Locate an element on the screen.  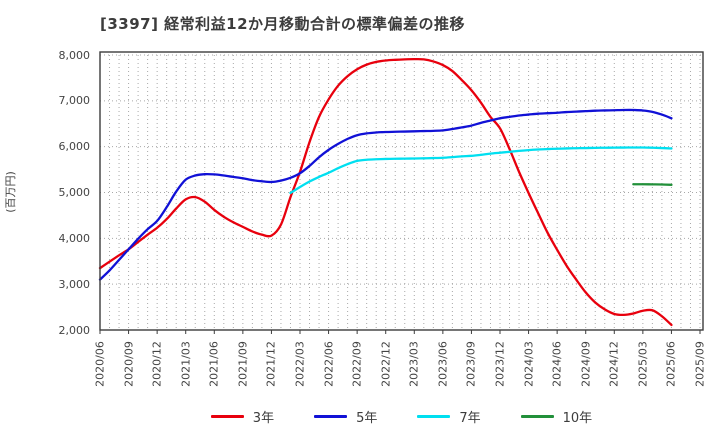
x-tick-label: 2022/12 is located at coordinates (386, 364).